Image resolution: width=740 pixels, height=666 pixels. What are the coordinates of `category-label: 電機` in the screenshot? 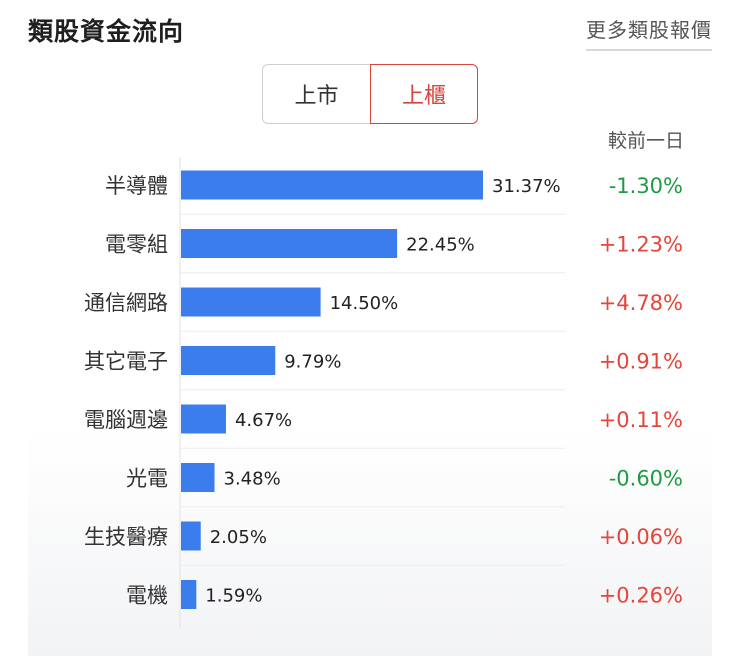 It's located at (147, 596).